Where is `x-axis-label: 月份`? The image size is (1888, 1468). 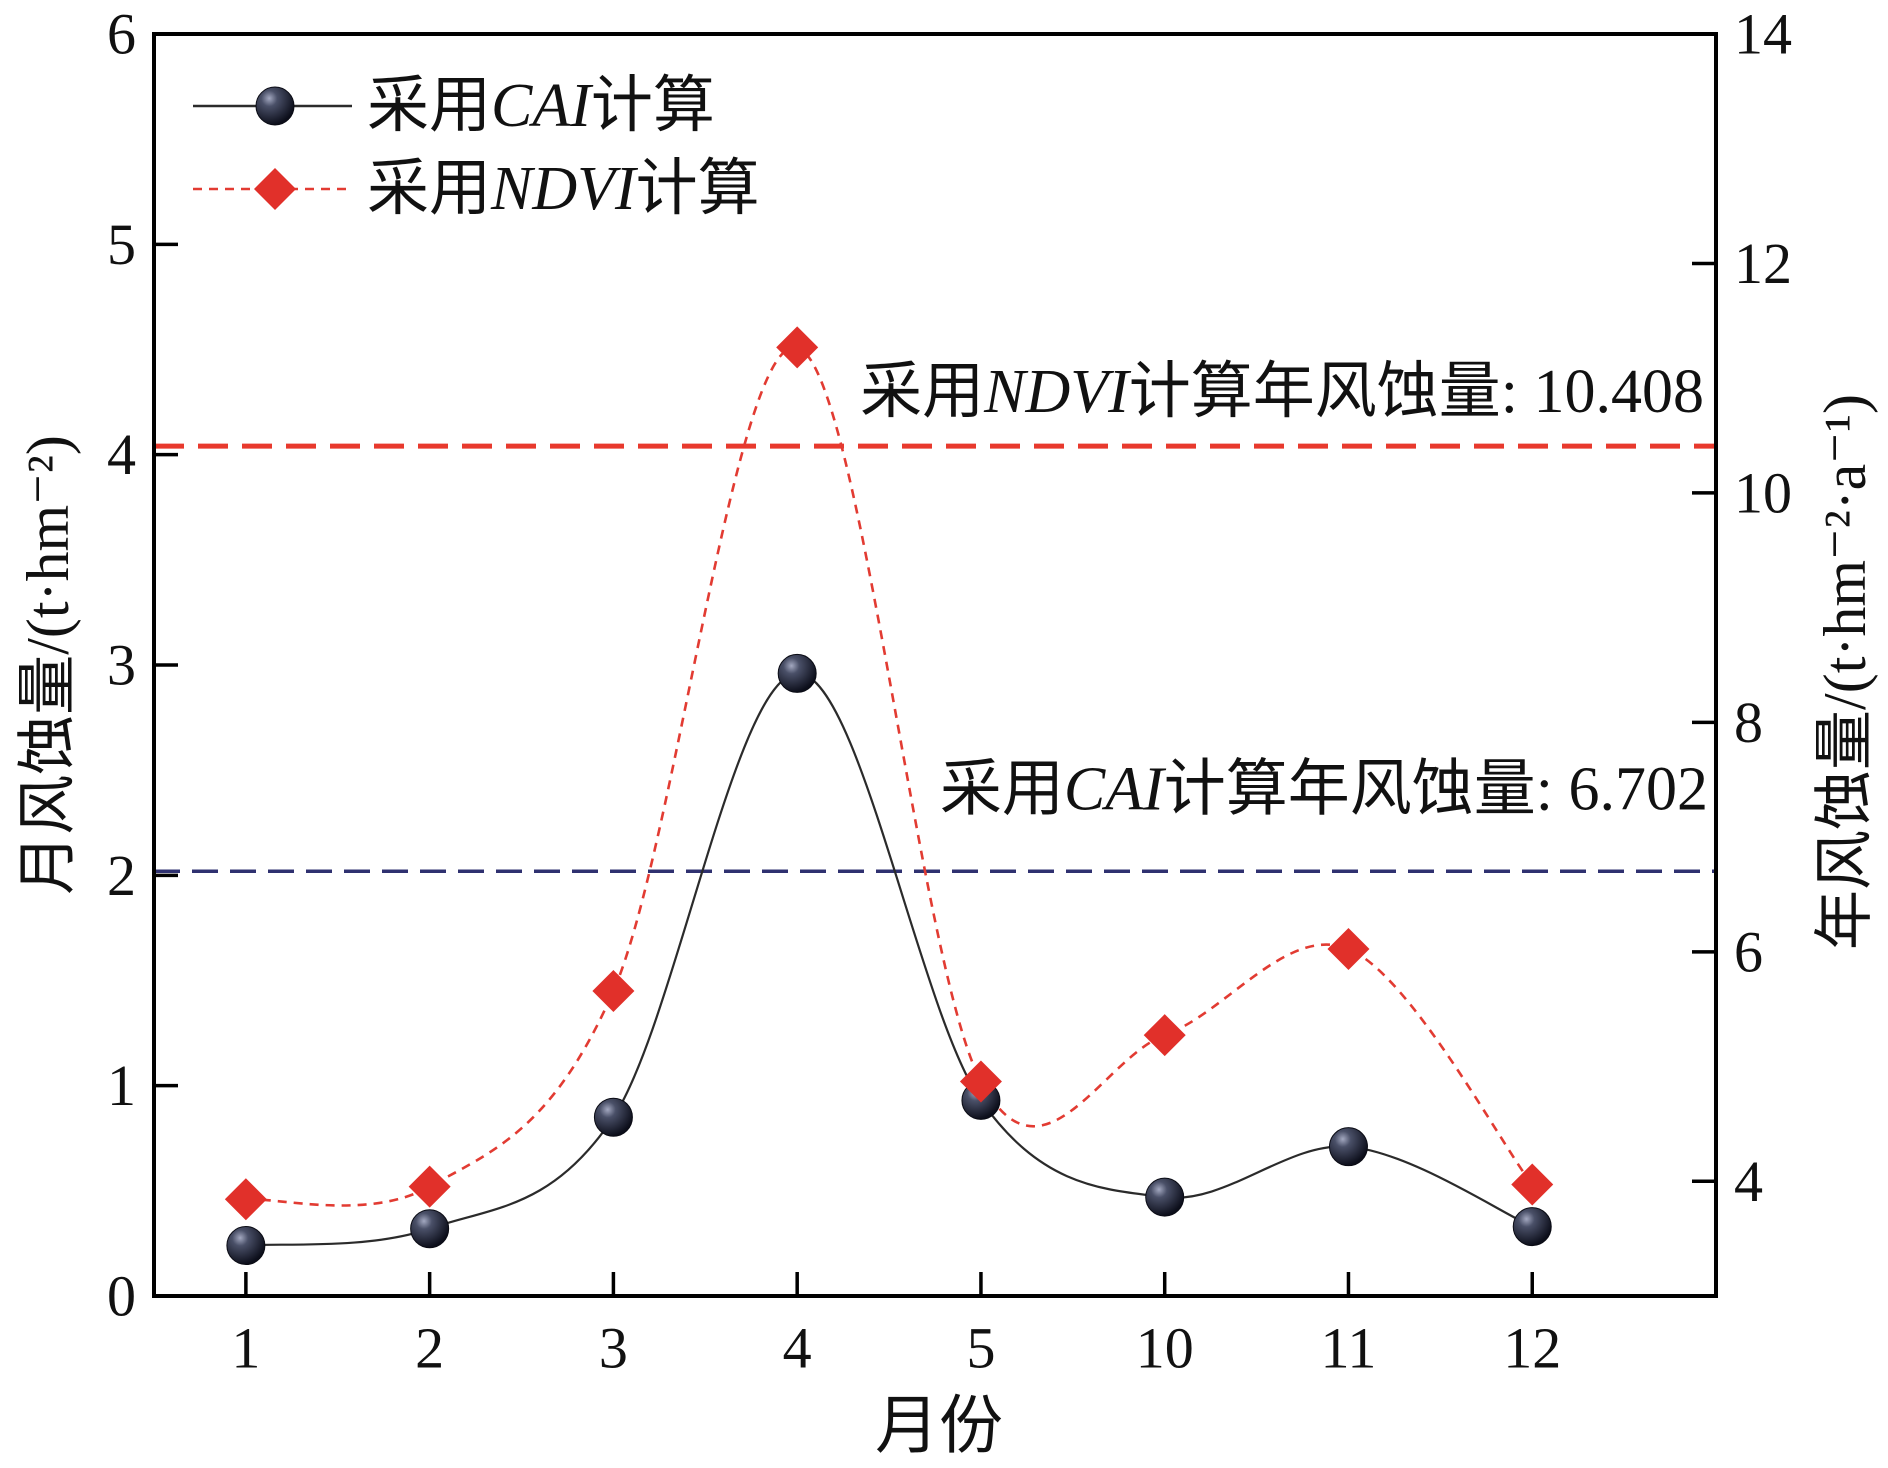
x-axis-label: 月份 is located at coordinates (939, 1426).